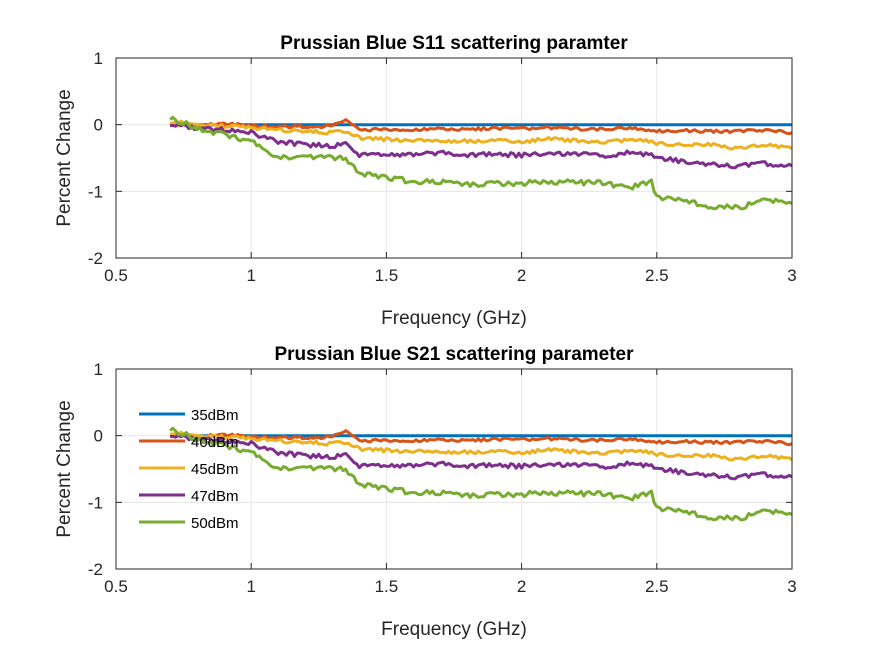 This screenshot has height=656, width=875. I want to click on chart-title: Prussian Blue S21 scattering parameter, so click(454, 354).